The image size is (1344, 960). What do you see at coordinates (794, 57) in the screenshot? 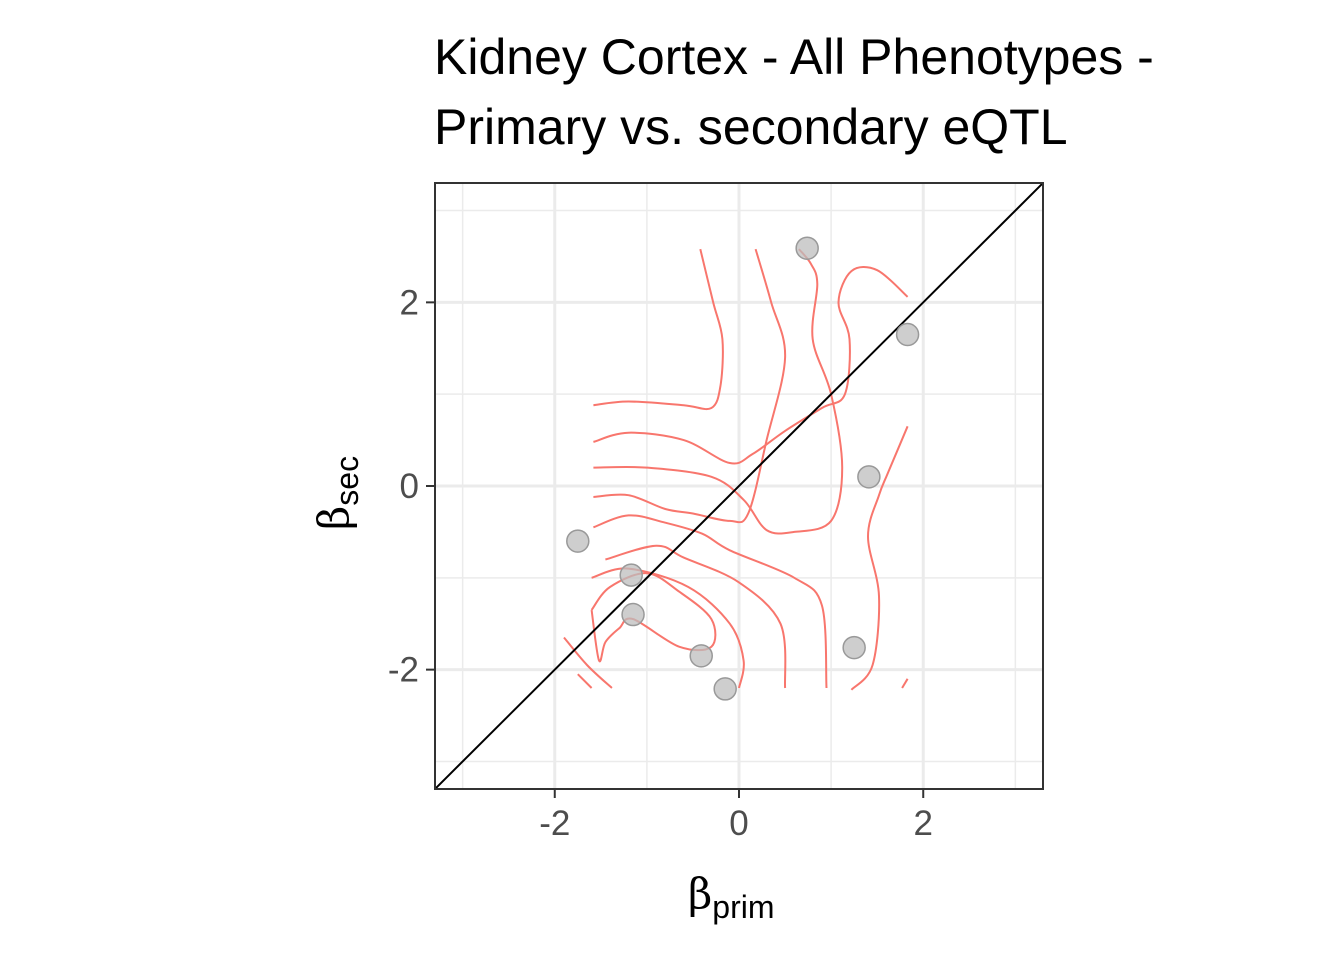
I see `chart-title-line-1: Kidney Cortex - All Phenotypes -` at bounding box center [794, 57].